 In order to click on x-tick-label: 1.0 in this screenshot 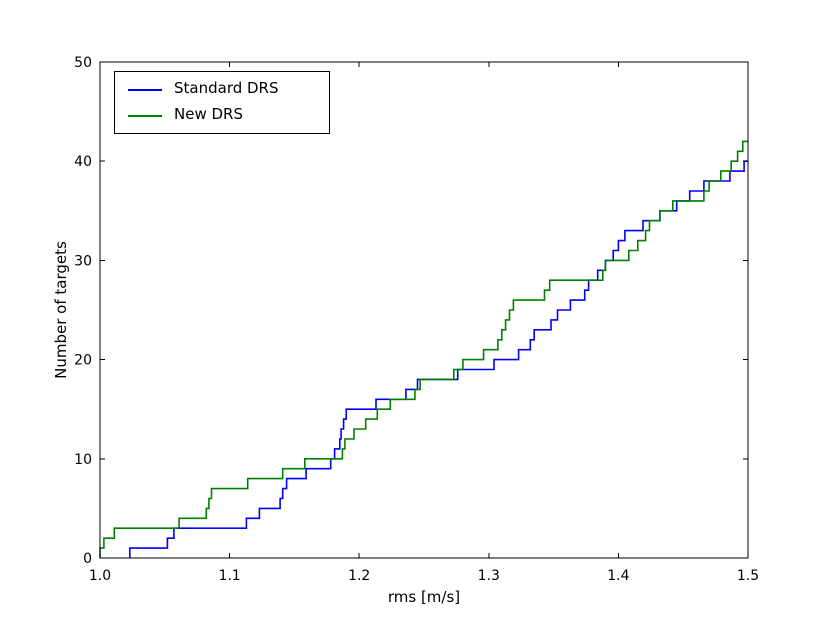, I will do `click(100, 576)`.